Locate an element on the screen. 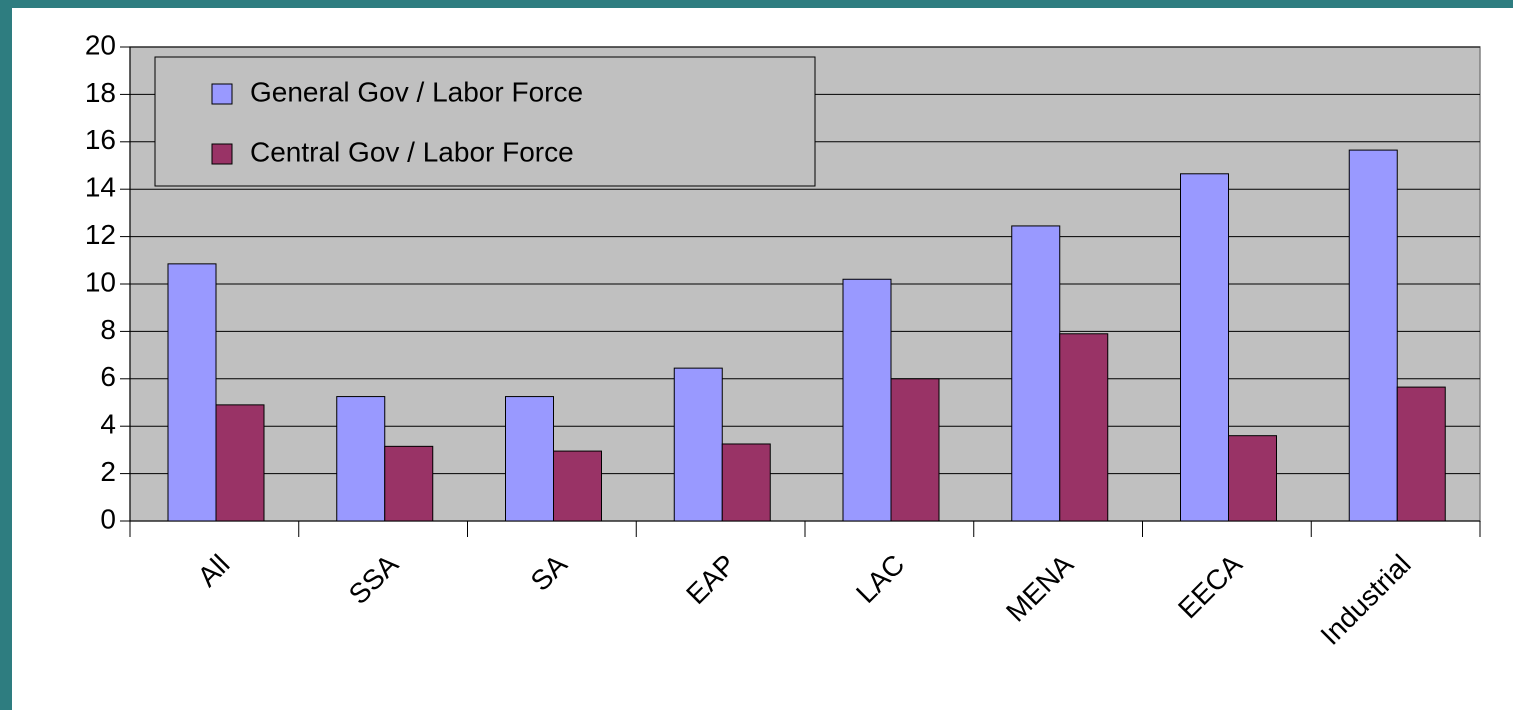 This screenshot has height=710, width=1513. y-tick-label: 10 is located at coordinates (100, 281).